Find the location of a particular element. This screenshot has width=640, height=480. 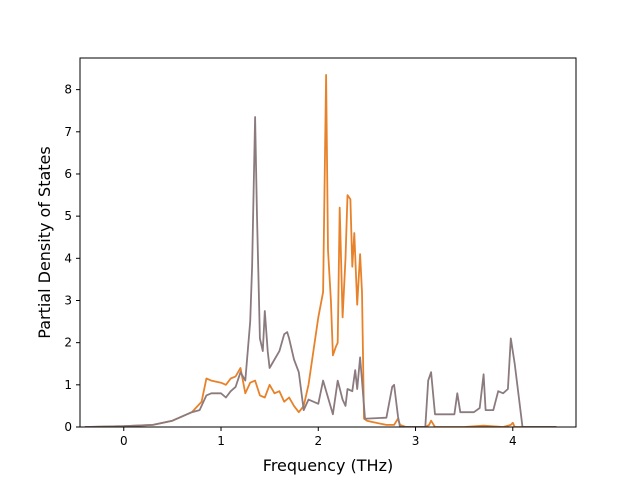

x-tick-label: 3 is located at coordinates (416, 441).